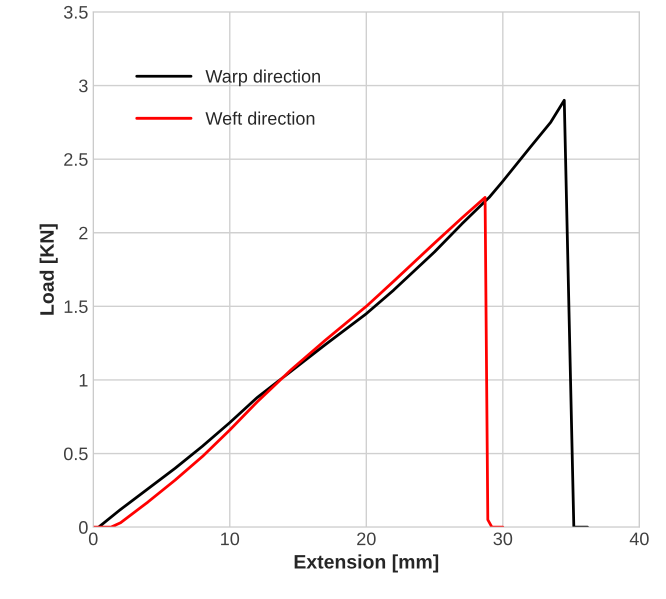  What do you see at coordinates (84, 380) in the screenshot?
I see `y-tick-label: 1` at bounding box center [84, 380].